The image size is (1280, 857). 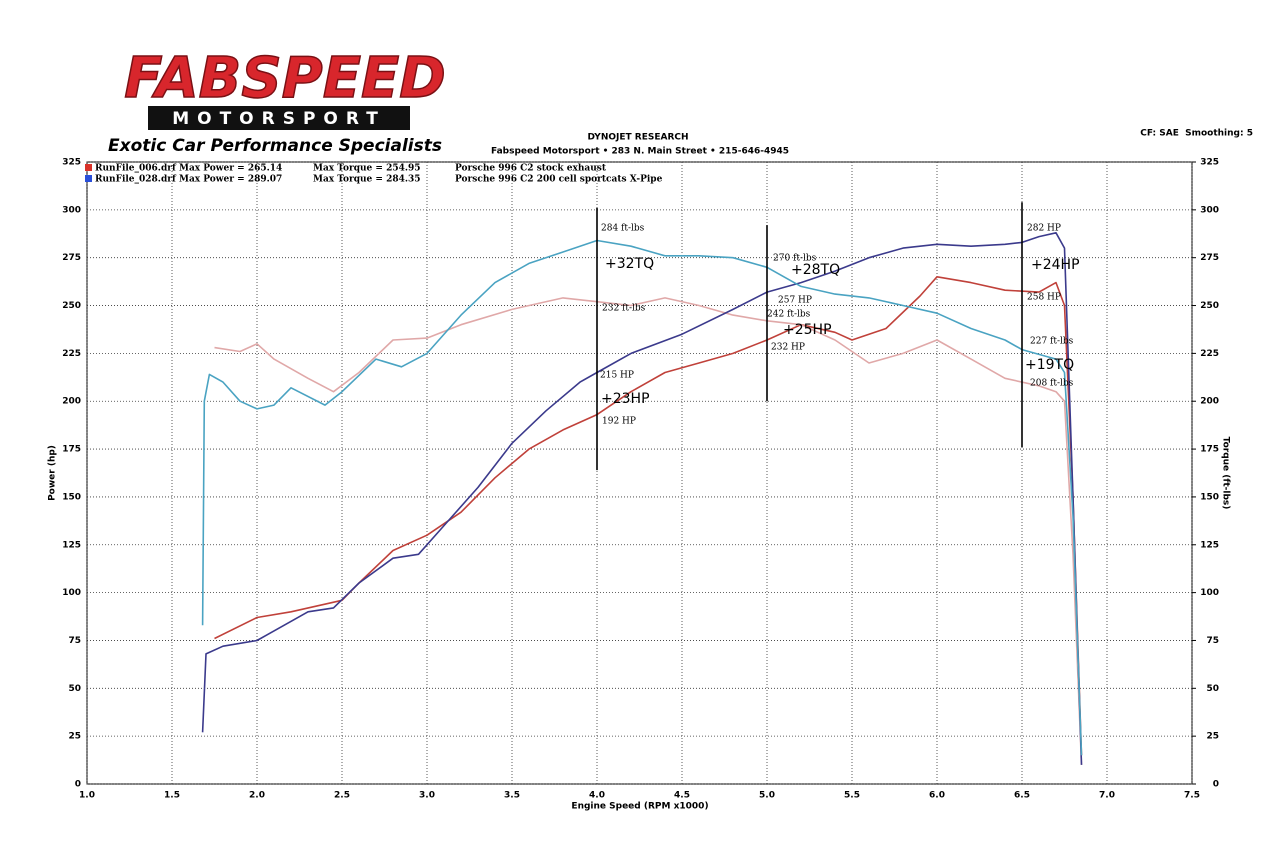 What do you see at coordinates (71, 450) in the screenshot?
I see `y-tick-label: 175` at bounding box center [71, 450].